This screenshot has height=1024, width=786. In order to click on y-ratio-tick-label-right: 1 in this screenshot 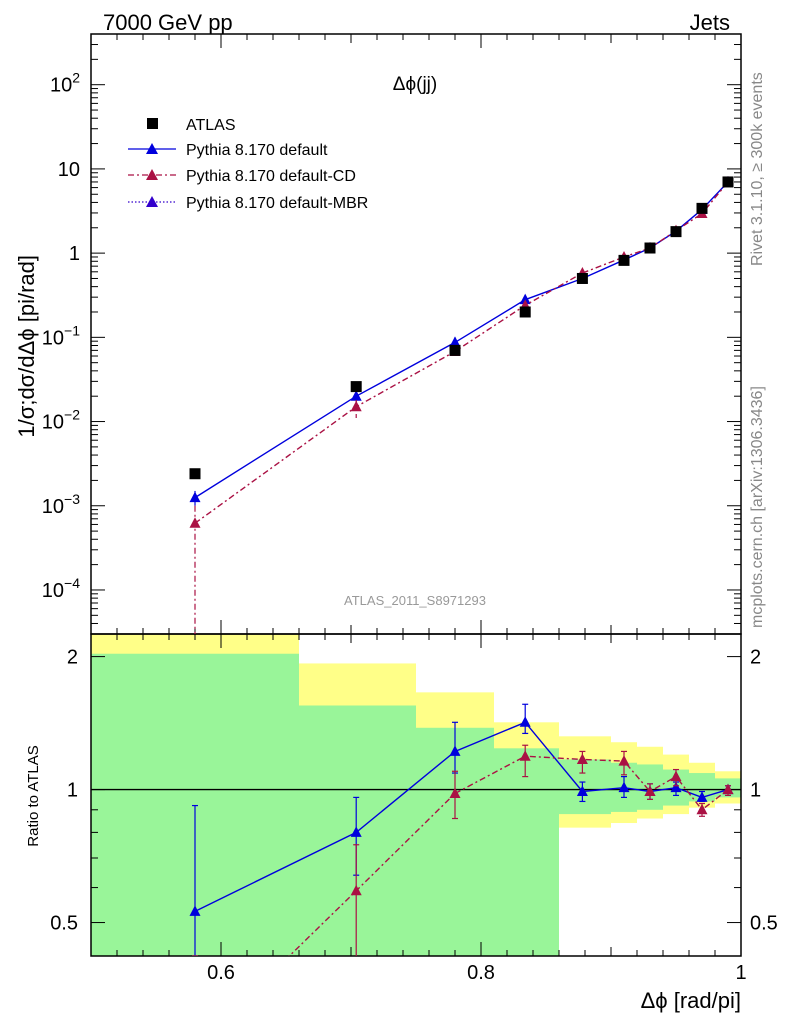, I will do `click(755, 791)`.